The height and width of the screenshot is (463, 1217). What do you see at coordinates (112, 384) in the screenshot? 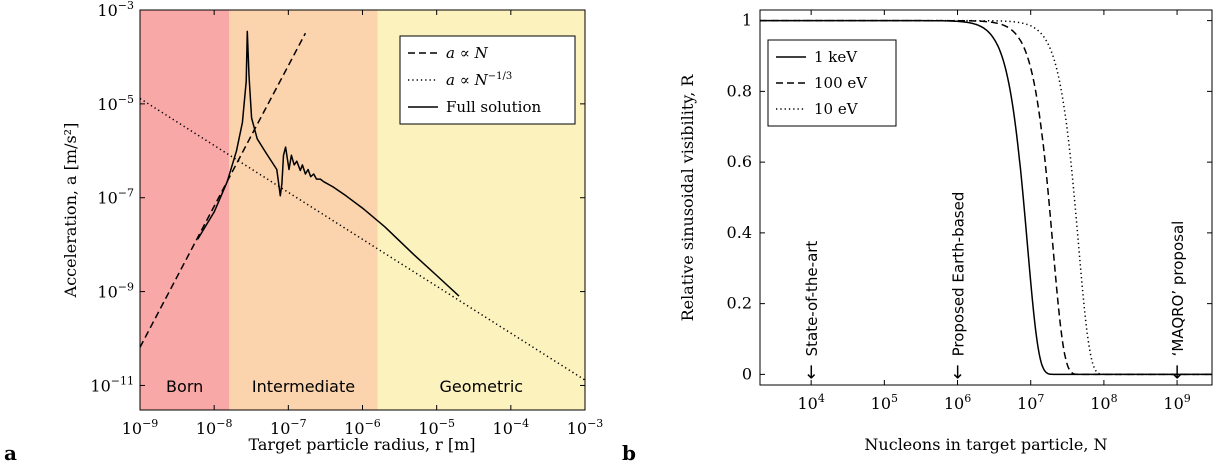
I see `y-tick-label: 10⁻¹¹` at bounding box center [112, 384].